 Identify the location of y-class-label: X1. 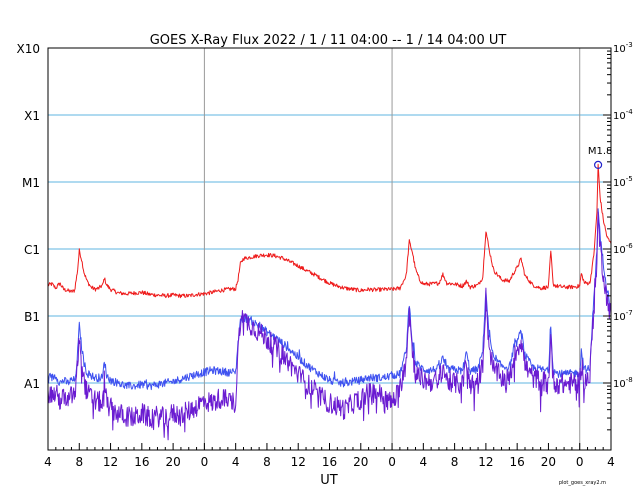
(32, 116).